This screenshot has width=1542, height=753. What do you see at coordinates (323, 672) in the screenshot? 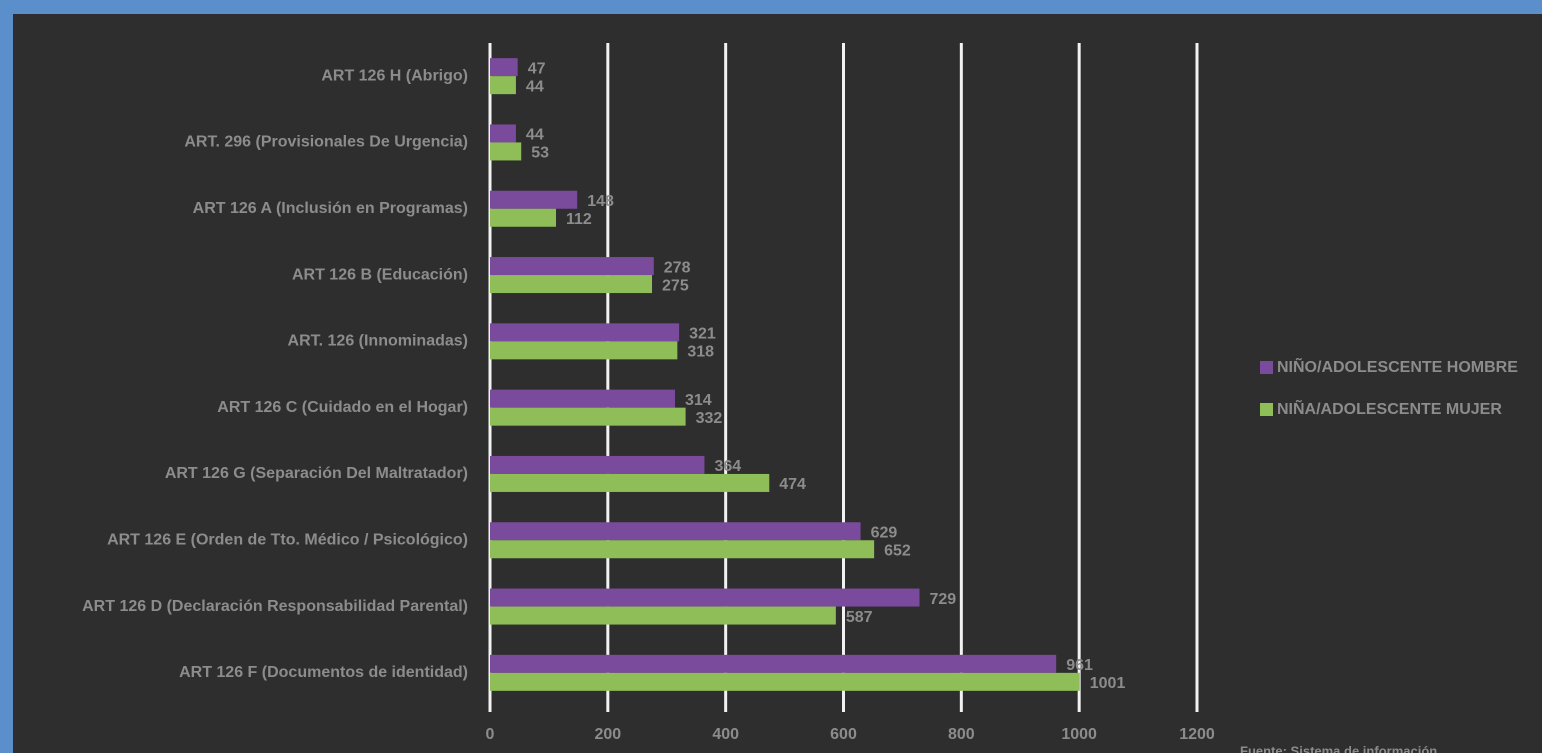
I see `y-tick-label: ART 126 F (Documentos de identidad)` at bounding box center [323, 672].